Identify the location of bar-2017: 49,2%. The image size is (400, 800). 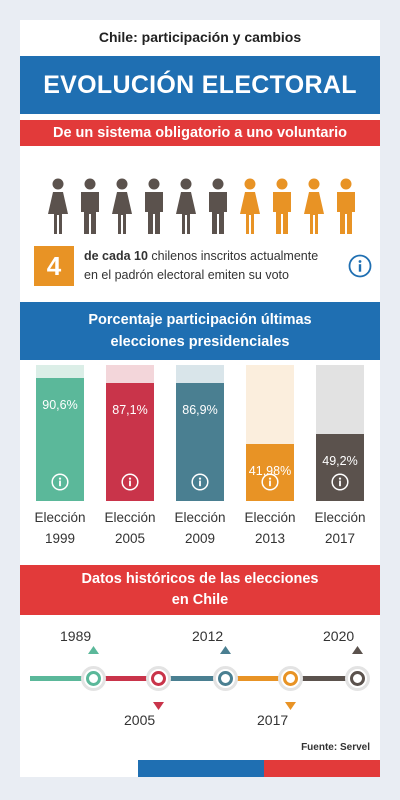
(340, 433).